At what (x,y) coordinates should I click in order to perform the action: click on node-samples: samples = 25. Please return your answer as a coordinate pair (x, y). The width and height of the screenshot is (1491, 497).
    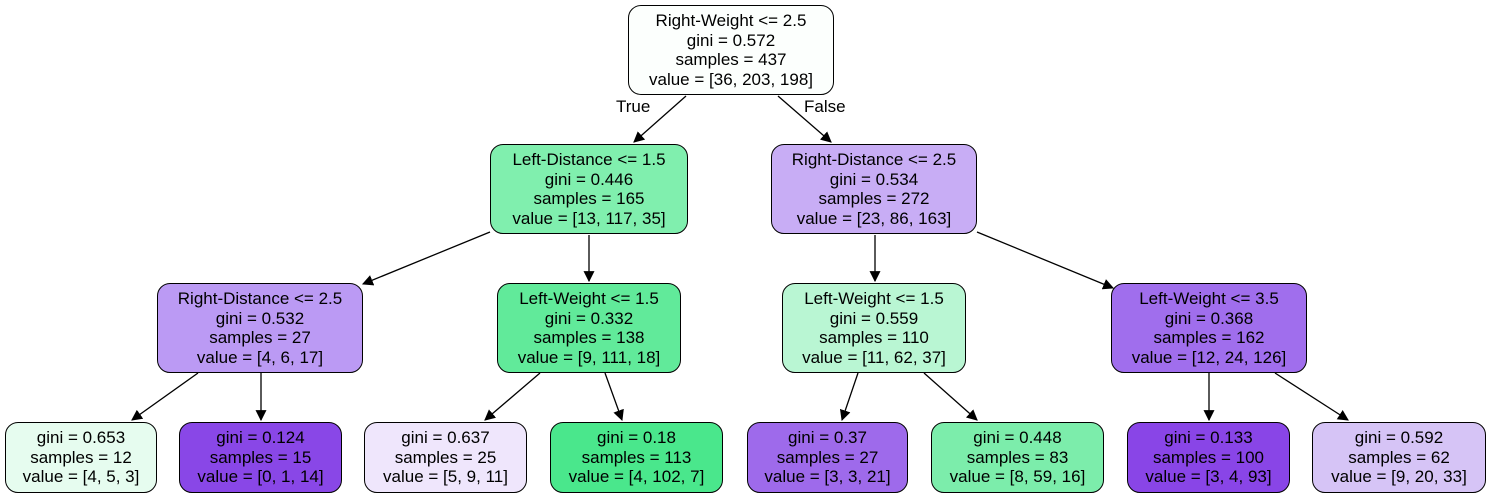
    Looking at the image, I should click on (445, 457).